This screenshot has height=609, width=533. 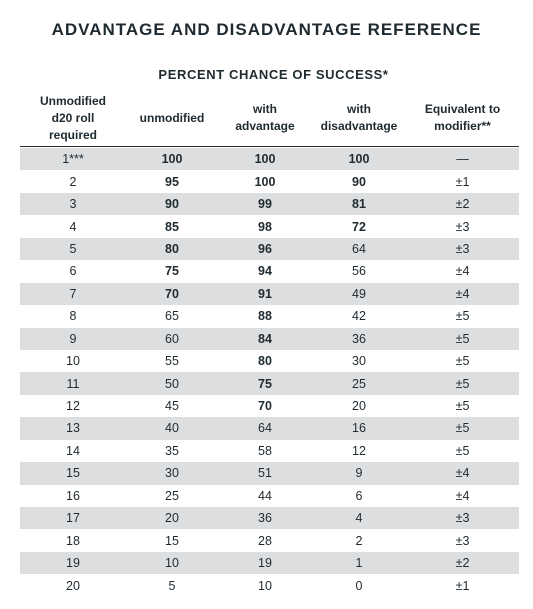 What do you see at coordinates (172, 383) in the screenshot?
I see `cell-unmodified: 50` at bounding box center [172, 383].